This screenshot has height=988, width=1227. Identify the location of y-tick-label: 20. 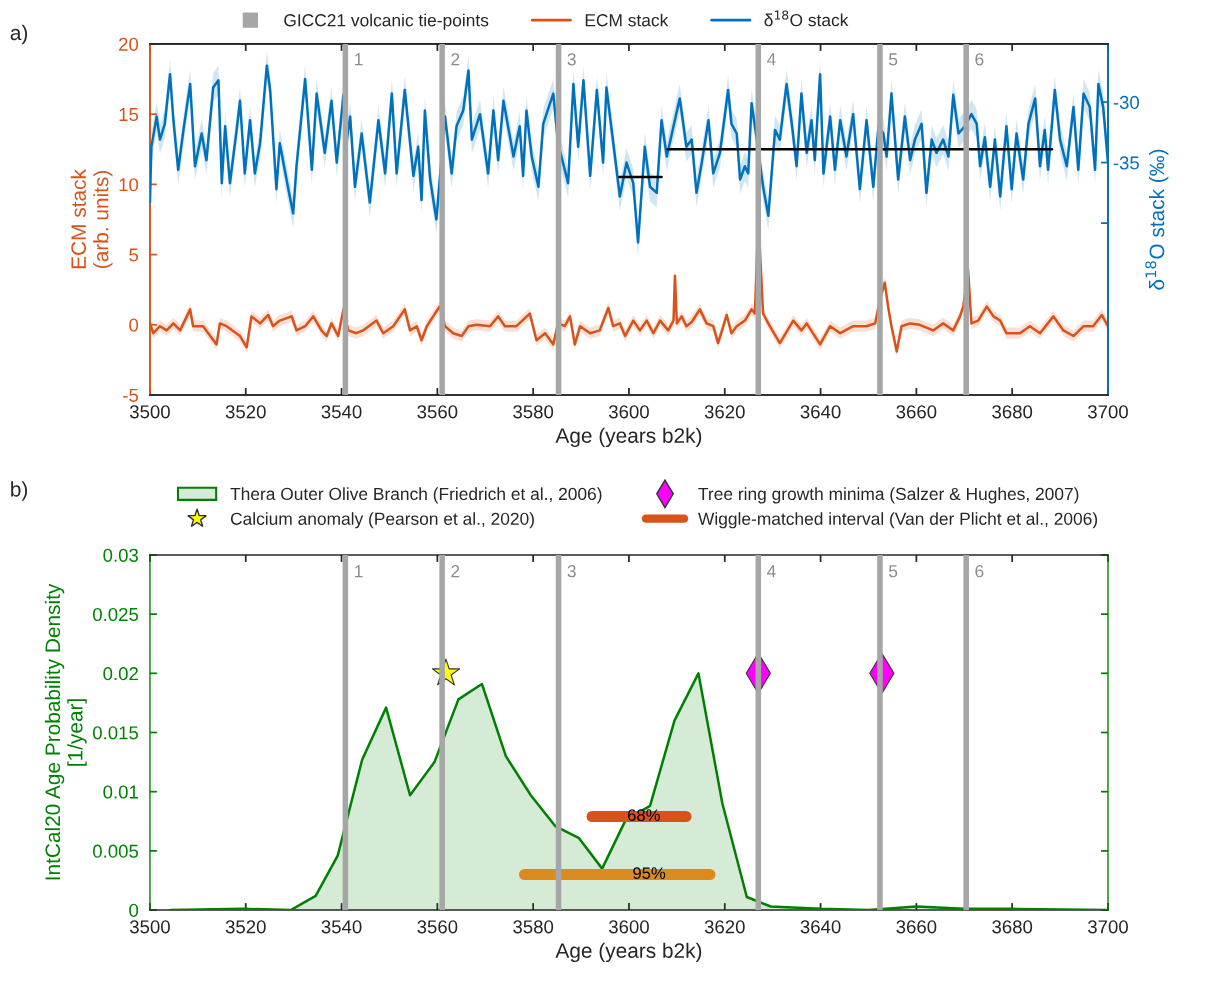
(129, 44).